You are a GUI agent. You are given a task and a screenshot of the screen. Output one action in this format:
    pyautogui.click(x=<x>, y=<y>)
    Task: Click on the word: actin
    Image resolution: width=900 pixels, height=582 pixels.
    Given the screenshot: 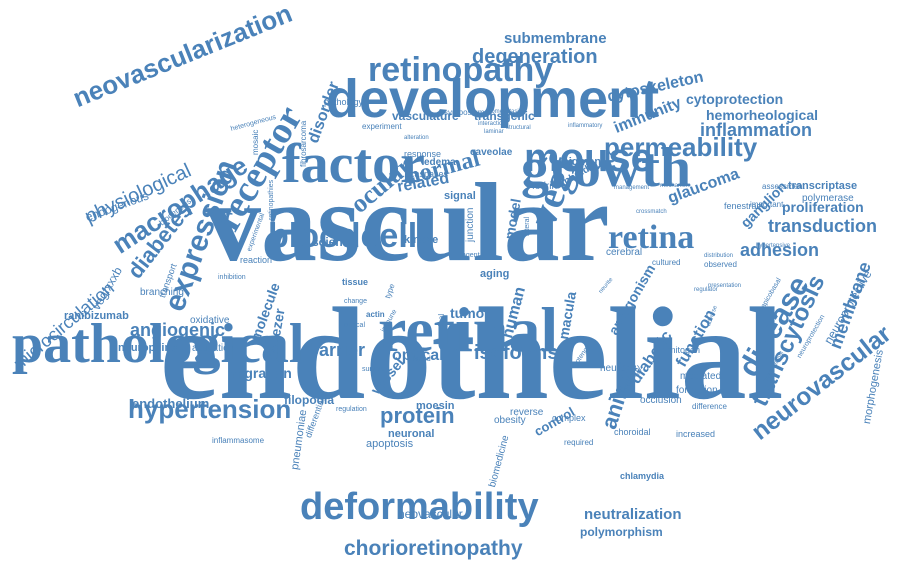 What is the action you would take?
    pyautogui.click(x=375, y=315)
    